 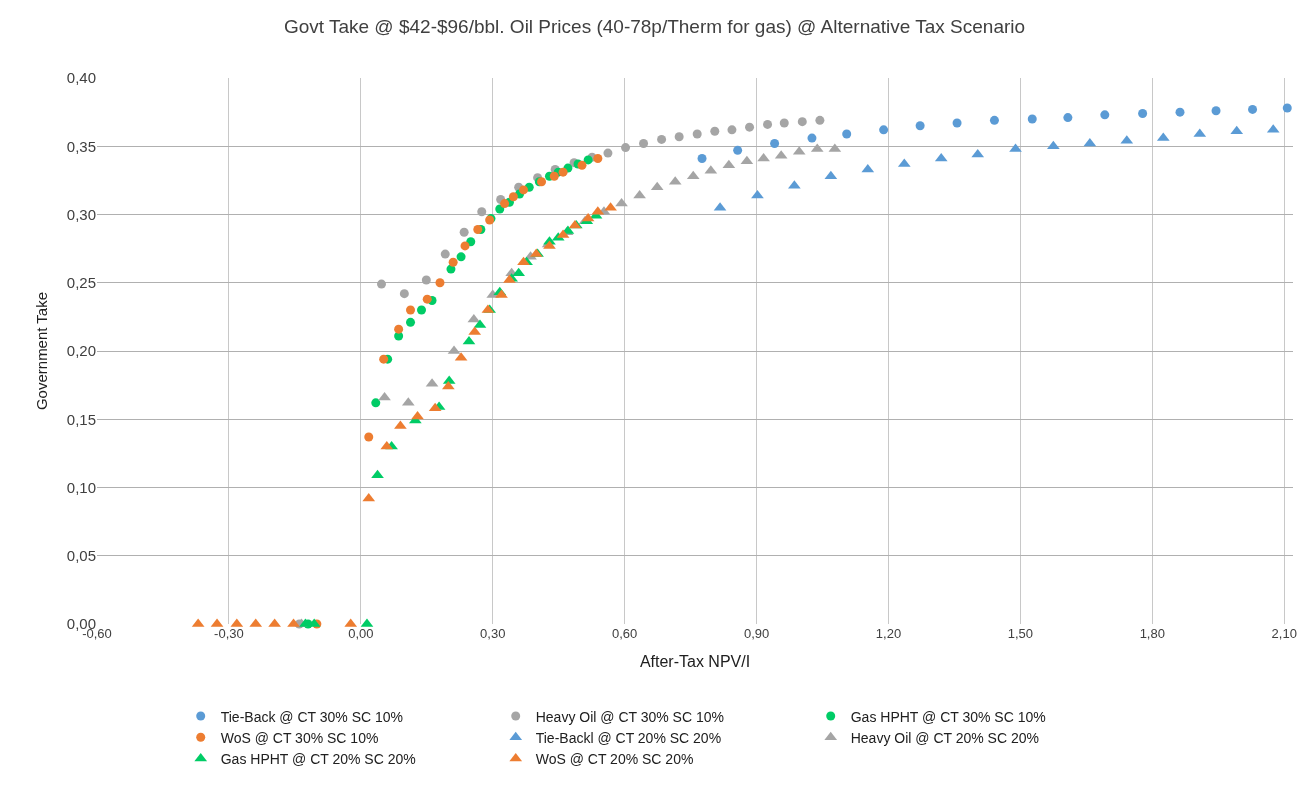 What do you see at coordinates (81, 419) in the screenshot?
I see `y-tick-label: 0,15` at bounding box center [81, 419].